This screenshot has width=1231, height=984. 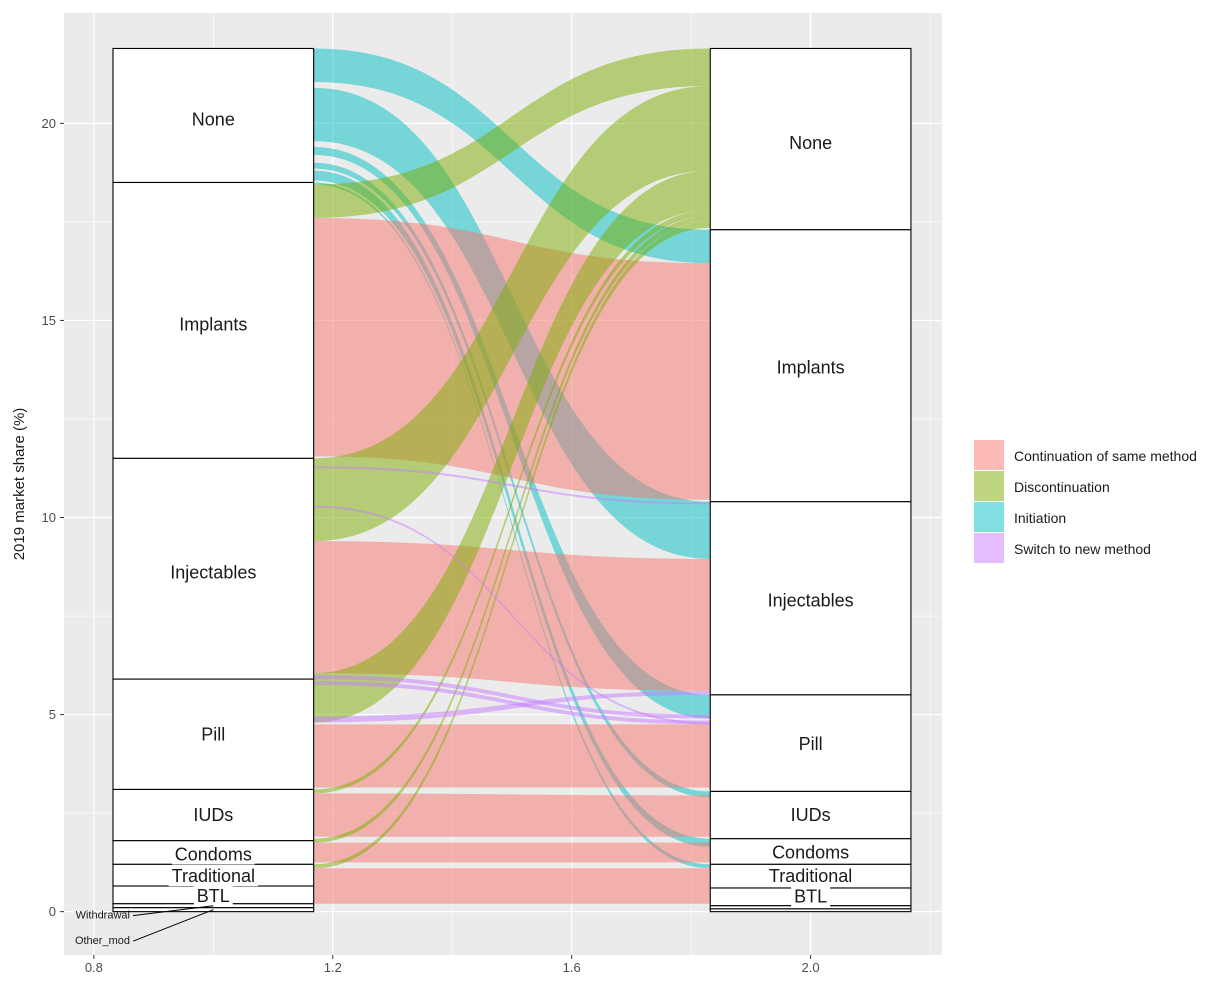 I want to click on x-tick-label: 2.0, so click(x=811, y=967).